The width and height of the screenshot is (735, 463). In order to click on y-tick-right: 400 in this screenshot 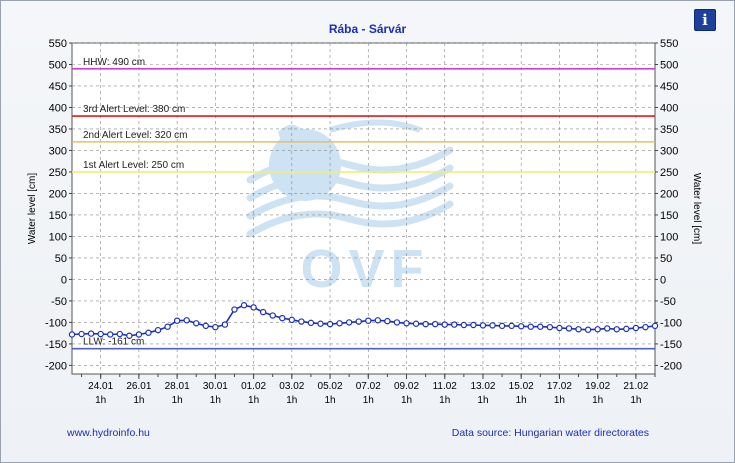, I will do `click(669, 108)`.